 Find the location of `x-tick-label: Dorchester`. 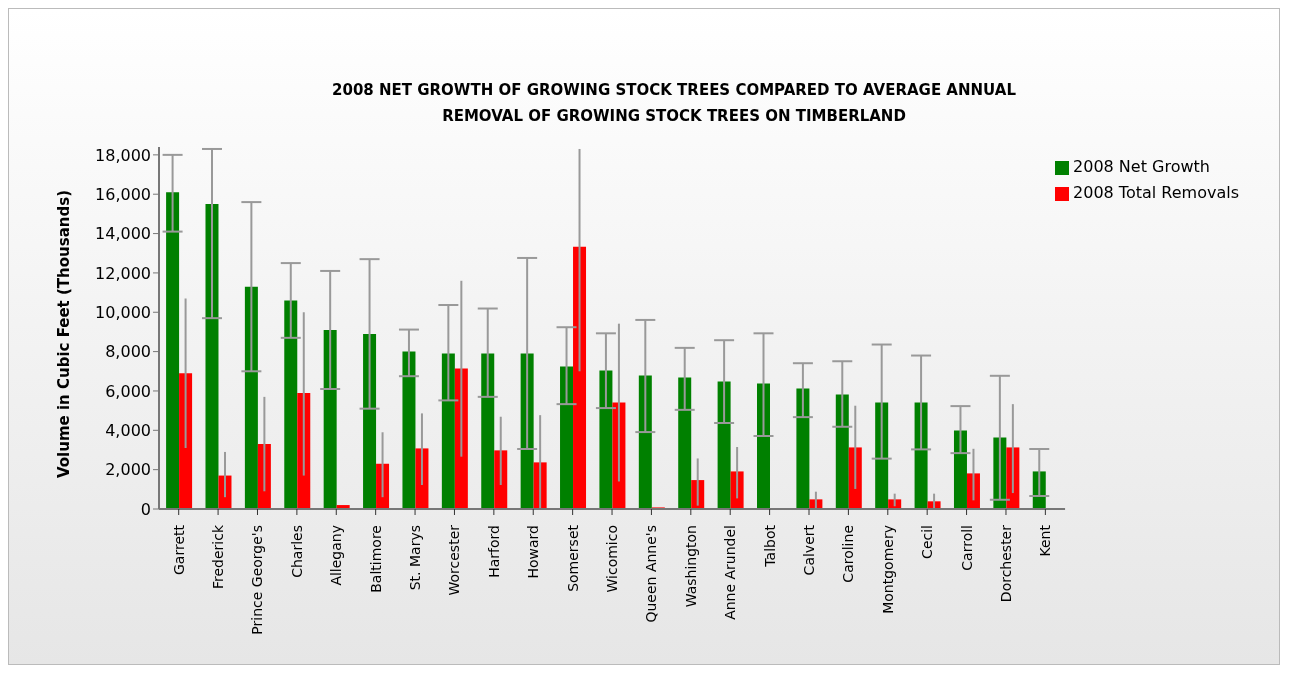

x-tick-label: Dorchester is located at coordinates (1005, 563).